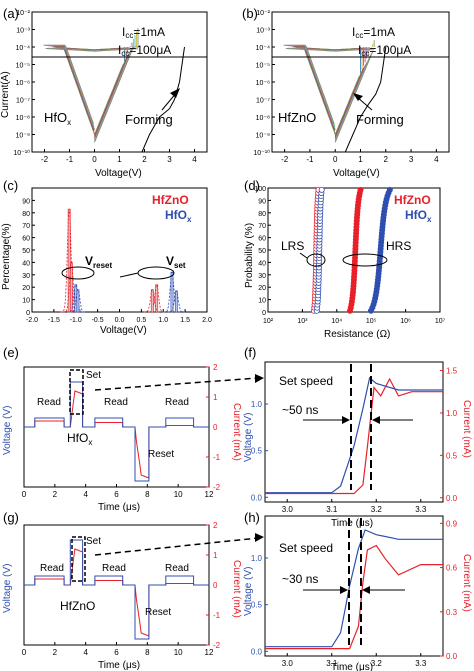  Describe the element at coordinates (116, 585) in the screenshot. I see `panel-g-frame` at that location.